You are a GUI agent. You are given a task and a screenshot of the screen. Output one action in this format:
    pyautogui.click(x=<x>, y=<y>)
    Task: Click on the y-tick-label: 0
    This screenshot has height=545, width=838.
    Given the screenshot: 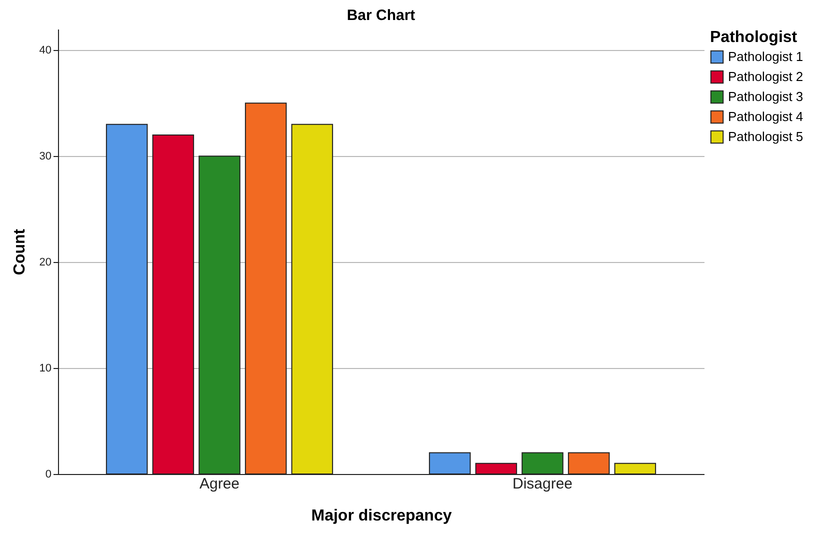 What is the action you would take?
    pyautogui.click(x=48, y=474)
    